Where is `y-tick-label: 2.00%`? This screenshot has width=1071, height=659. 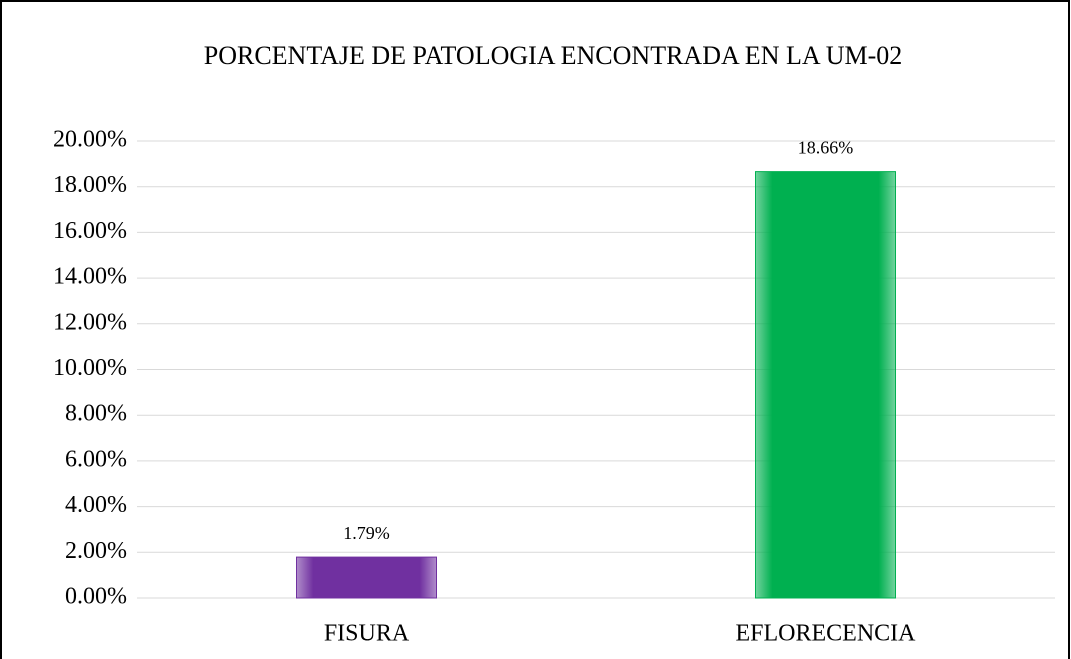
y-tick-label: 2.00% is located at coordinates (96, 551).